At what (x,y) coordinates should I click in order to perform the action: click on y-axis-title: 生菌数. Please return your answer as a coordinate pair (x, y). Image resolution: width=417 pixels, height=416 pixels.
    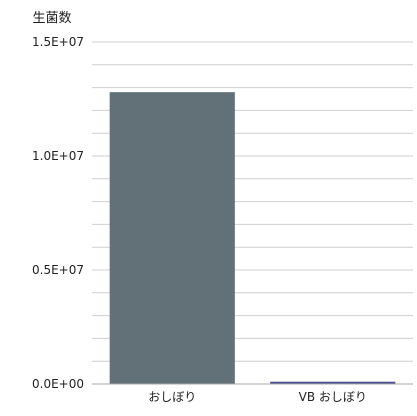
    Looking at the image, I should click on (51, 18).